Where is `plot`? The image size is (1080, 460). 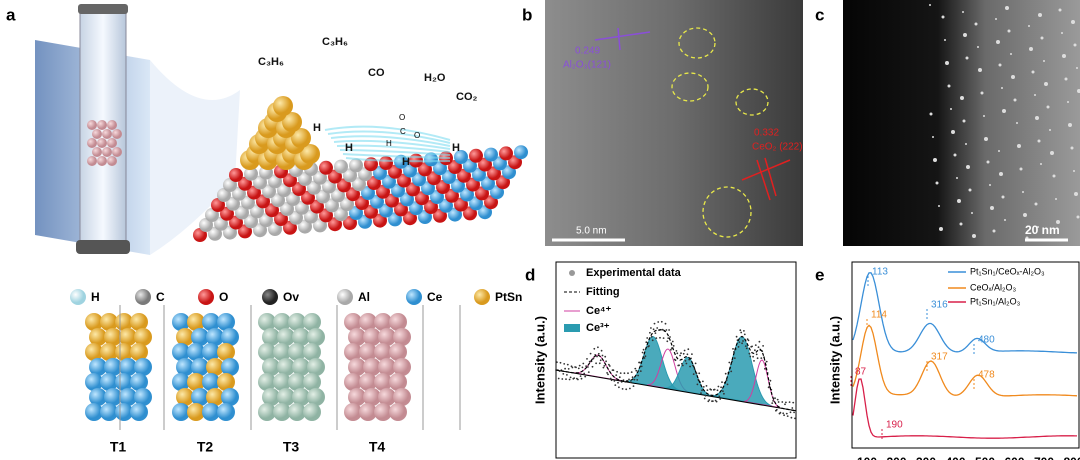 plot is located at coordinates (965, 355).